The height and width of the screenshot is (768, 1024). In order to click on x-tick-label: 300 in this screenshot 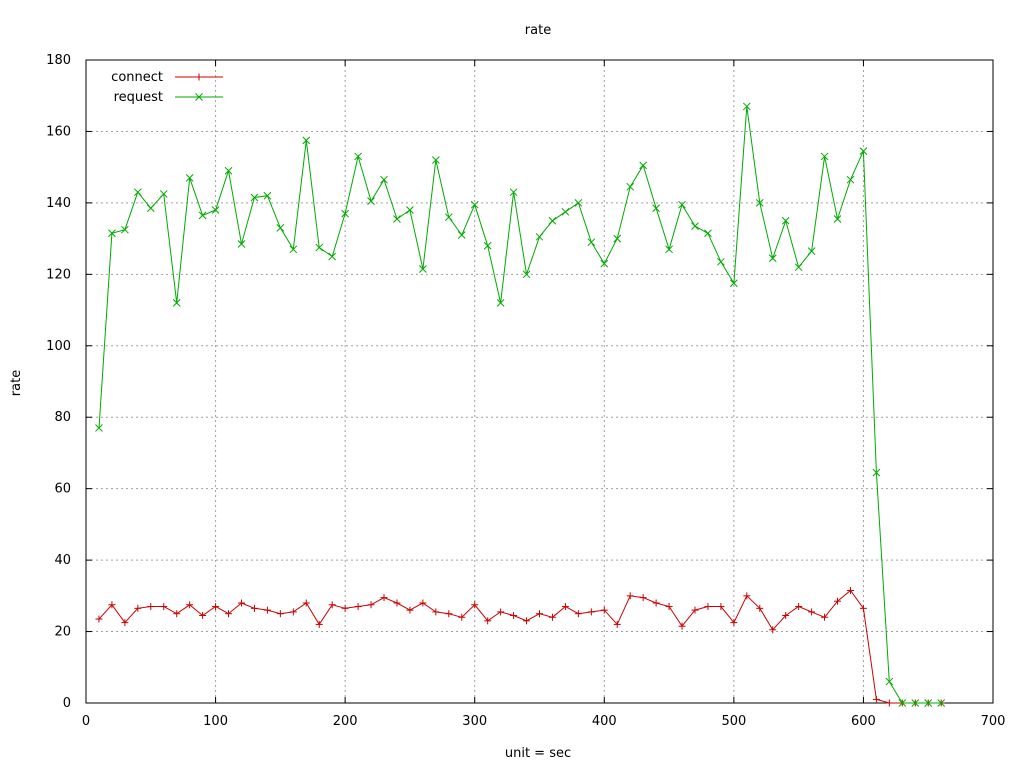, I will do `click(474, 721)`.